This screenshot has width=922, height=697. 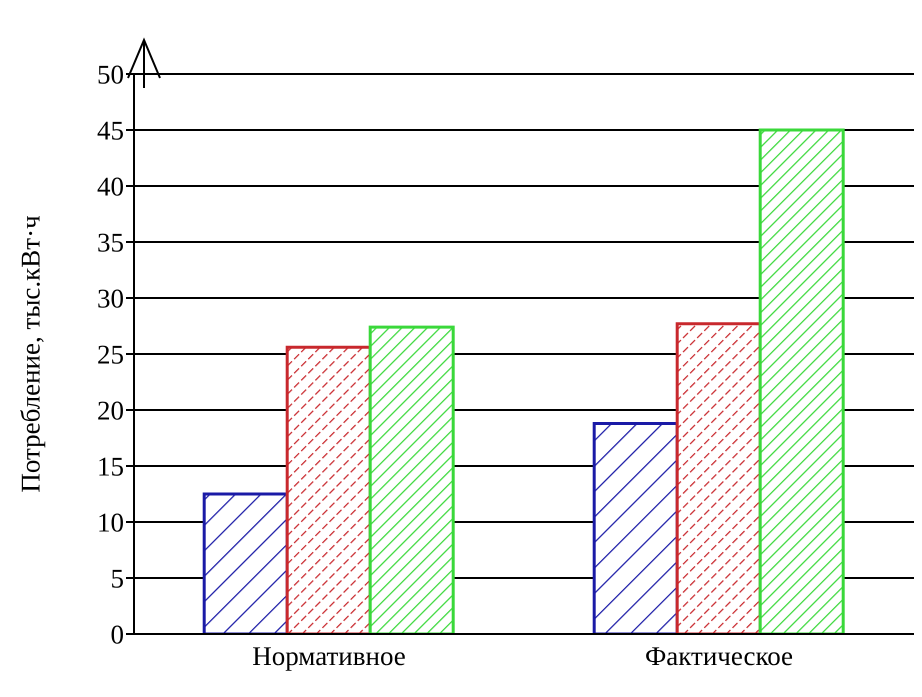 What do you see at coordinates (329, 656) in the screenshot?
I see `x-tick-label: Нормативное` at bounding box center [329, 656].